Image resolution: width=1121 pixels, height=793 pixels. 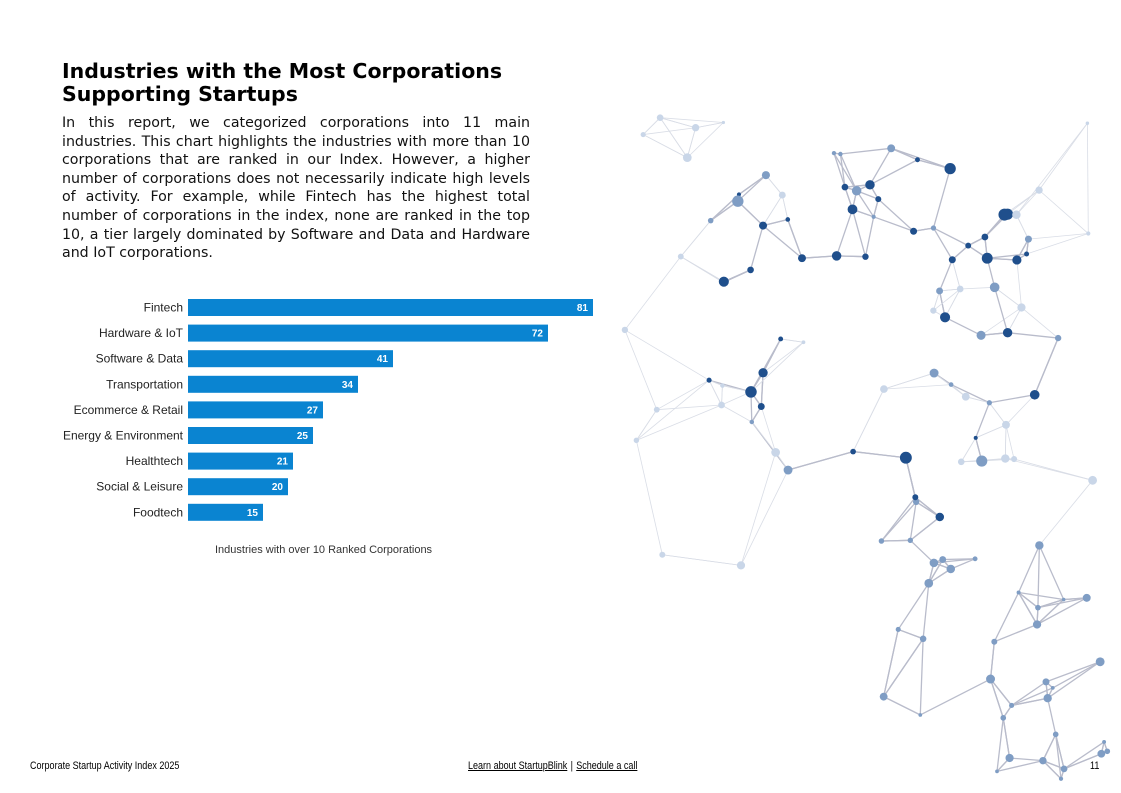 I want to click on category-label: Transportation, so click(x=144, y=384).